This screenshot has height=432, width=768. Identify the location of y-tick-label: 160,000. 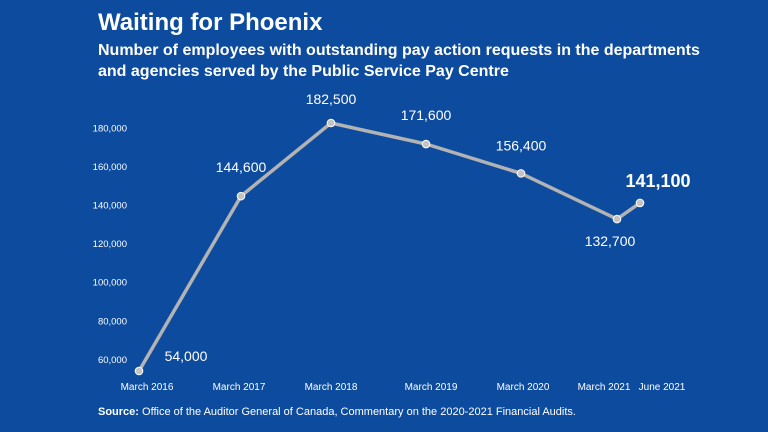
(110, 167).